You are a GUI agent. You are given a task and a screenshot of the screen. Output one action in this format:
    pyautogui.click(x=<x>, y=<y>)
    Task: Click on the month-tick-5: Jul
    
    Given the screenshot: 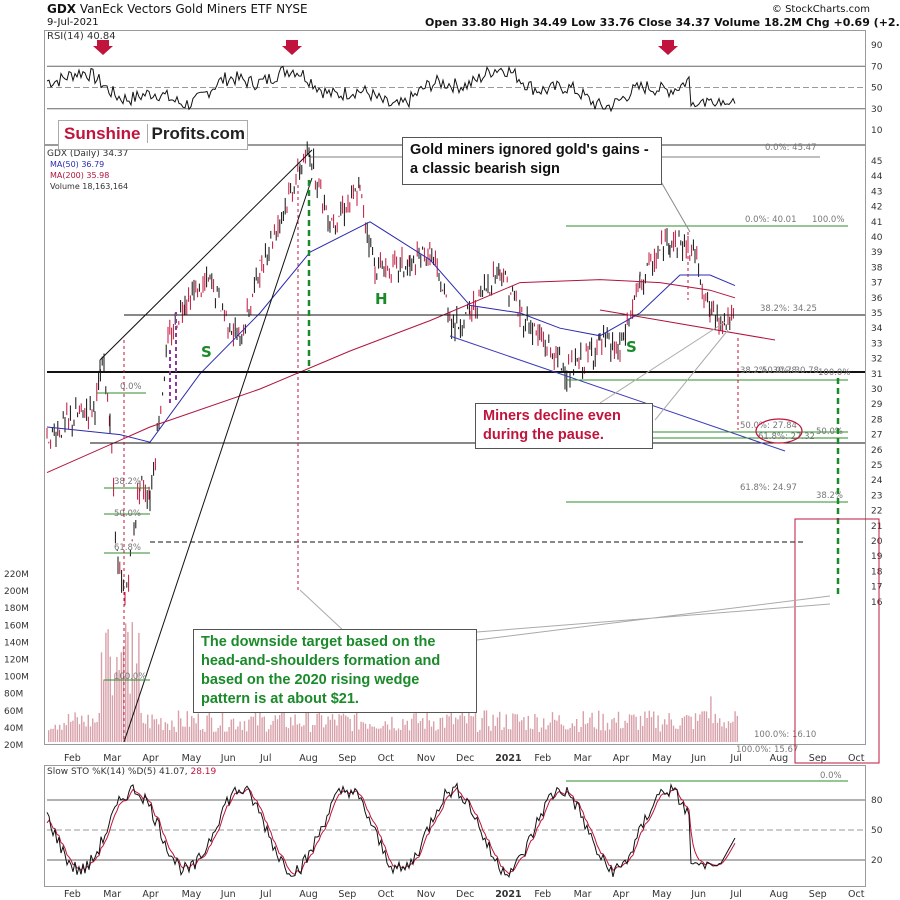 What is the action you would take?
    pyautogui.click(x=265, y=758)
    